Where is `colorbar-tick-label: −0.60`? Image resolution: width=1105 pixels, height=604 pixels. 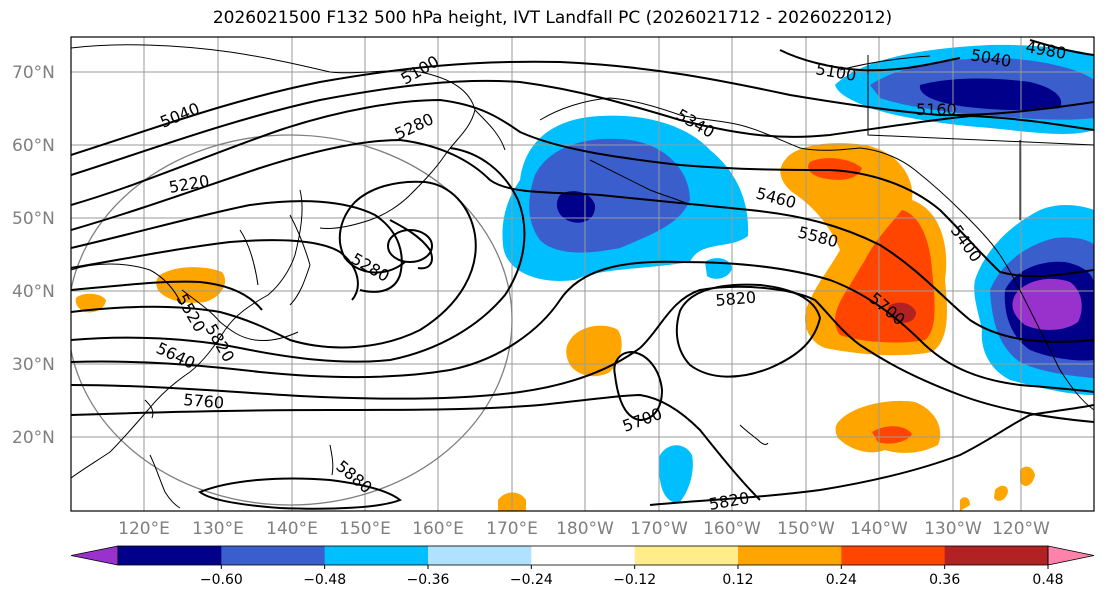 colorbar-tick-label: −0.60 is located at coordinates (221, 580).